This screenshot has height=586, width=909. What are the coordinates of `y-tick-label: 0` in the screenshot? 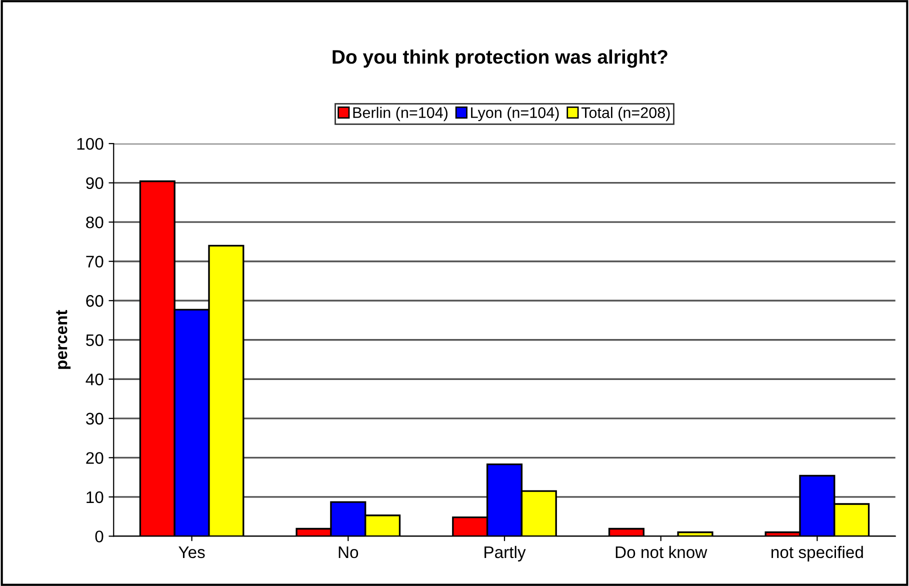 It's located at (99, 536).